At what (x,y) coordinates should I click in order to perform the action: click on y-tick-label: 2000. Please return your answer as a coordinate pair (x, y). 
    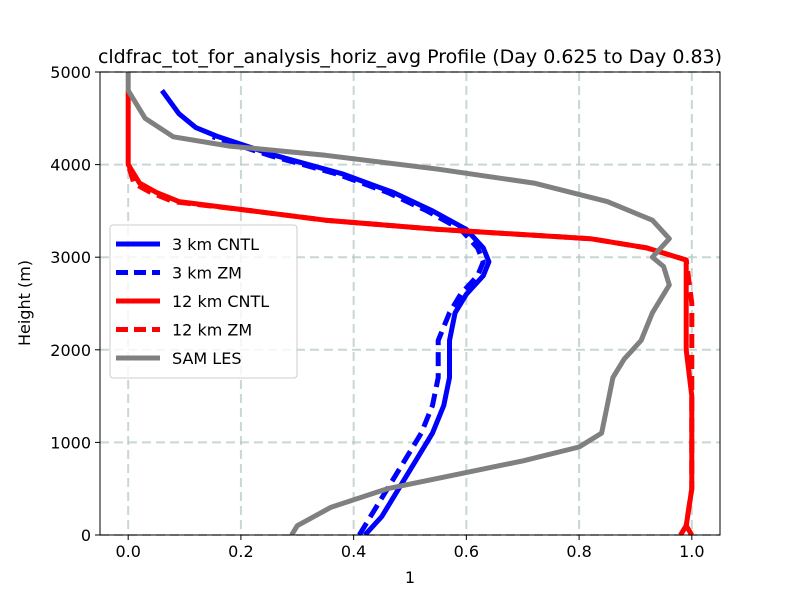
    Looking at the image, I should click on (70, 350).